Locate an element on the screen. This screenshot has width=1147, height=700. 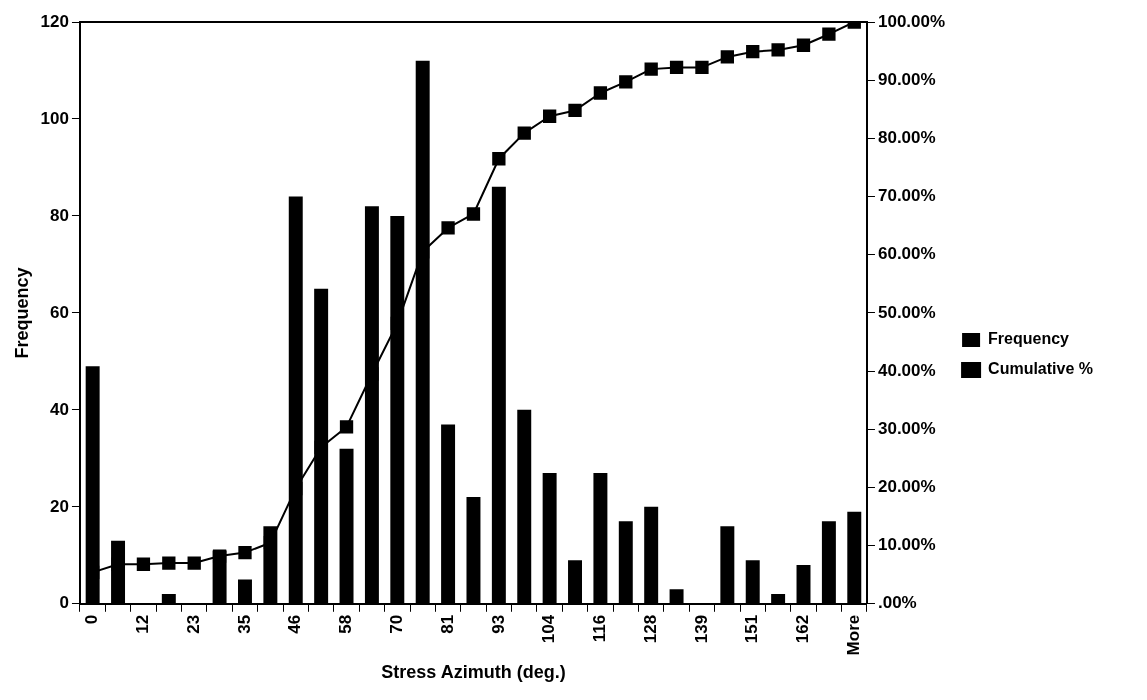
y2-tick-label: 10.00% is located at coordinates (906, 545).